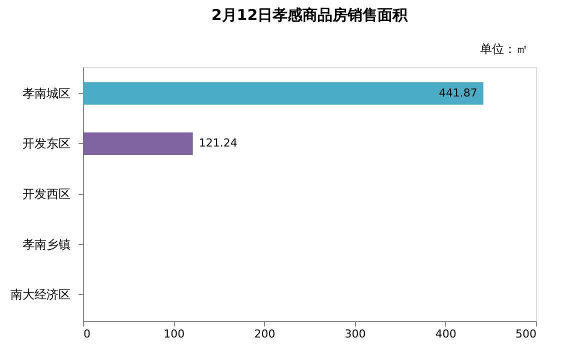 The height and width of the screenshot is (347, 565). What do you see at coordinates (310, 15) in the screenshot?
I see `chart-title: 2月12日孝感商品房销售面积` at bounding box center [310, 15].